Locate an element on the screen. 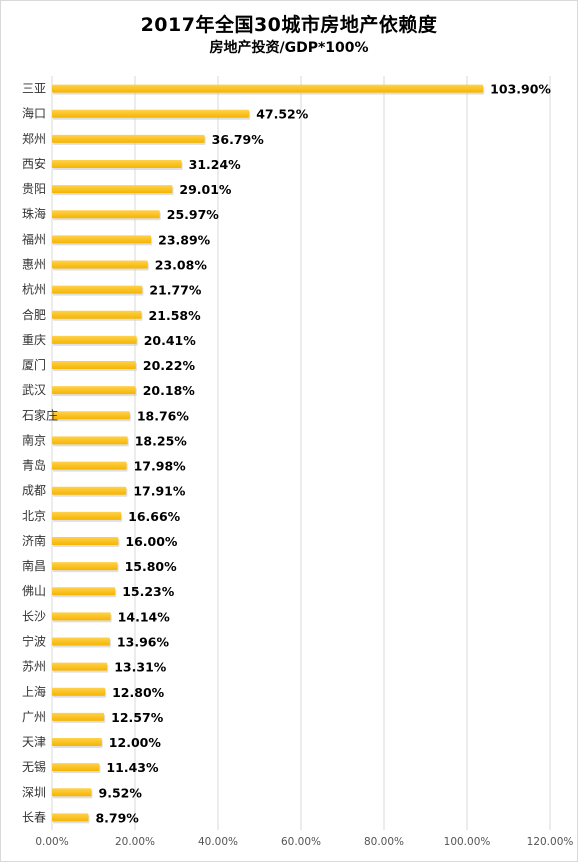 This screenshot has height=862, width=578. category-label: 海口 is located at coordinates (34, 113).